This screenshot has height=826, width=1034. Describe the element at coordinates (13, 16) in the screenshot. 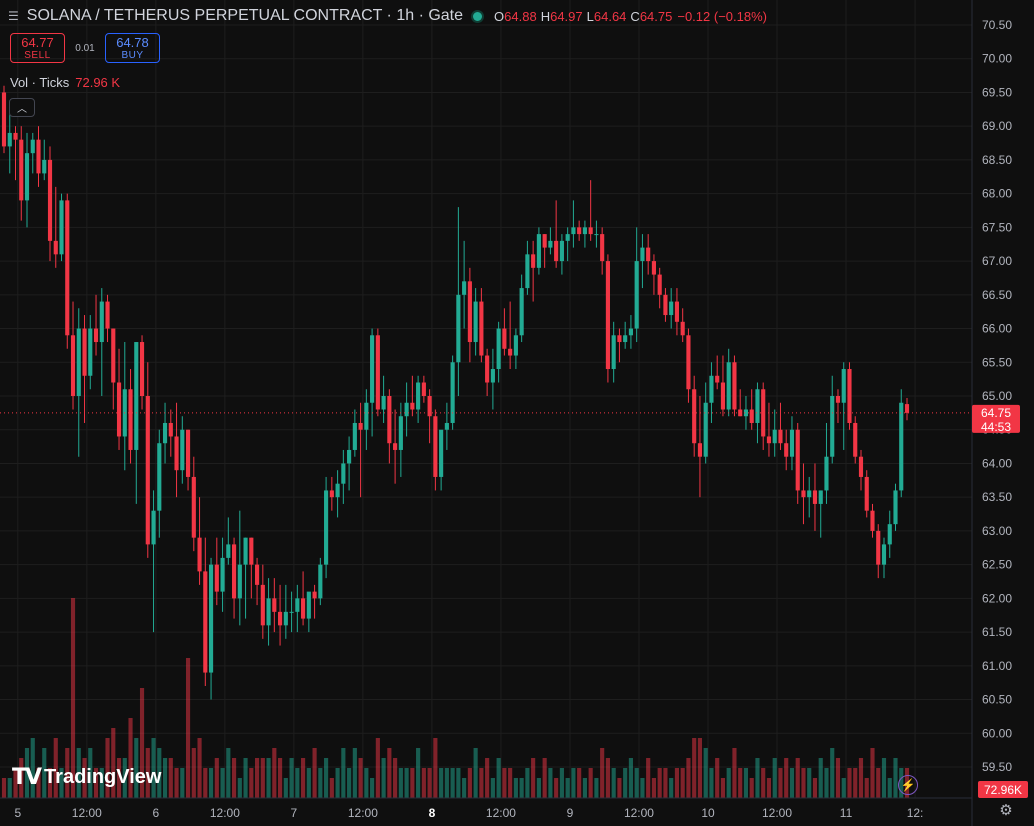

I see `hamburger-icon: ☰` at that location.